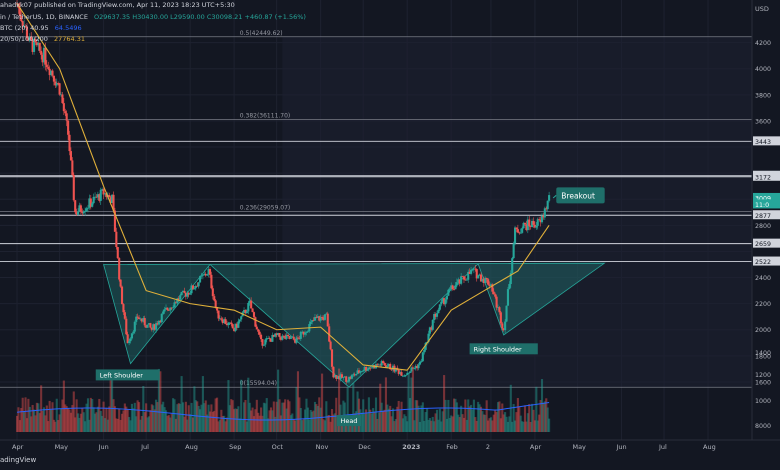  What do you see at coordinates (70, 39) in the screenshot?
I see `indicator-2-value: 27764.31` at bounding box center [70, 39].